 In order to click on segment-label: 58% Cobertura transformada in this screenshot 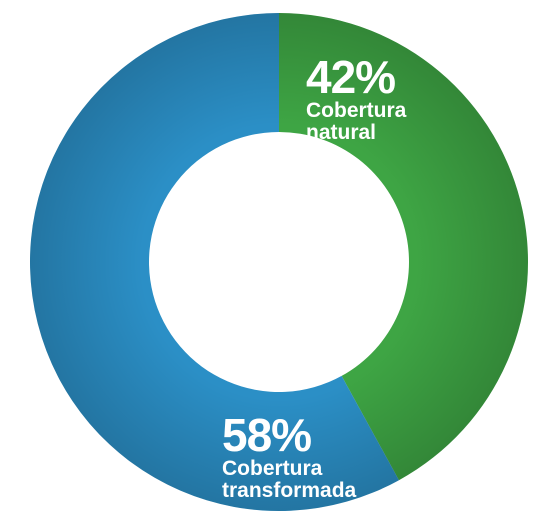, I will do `click(307, 457)`.